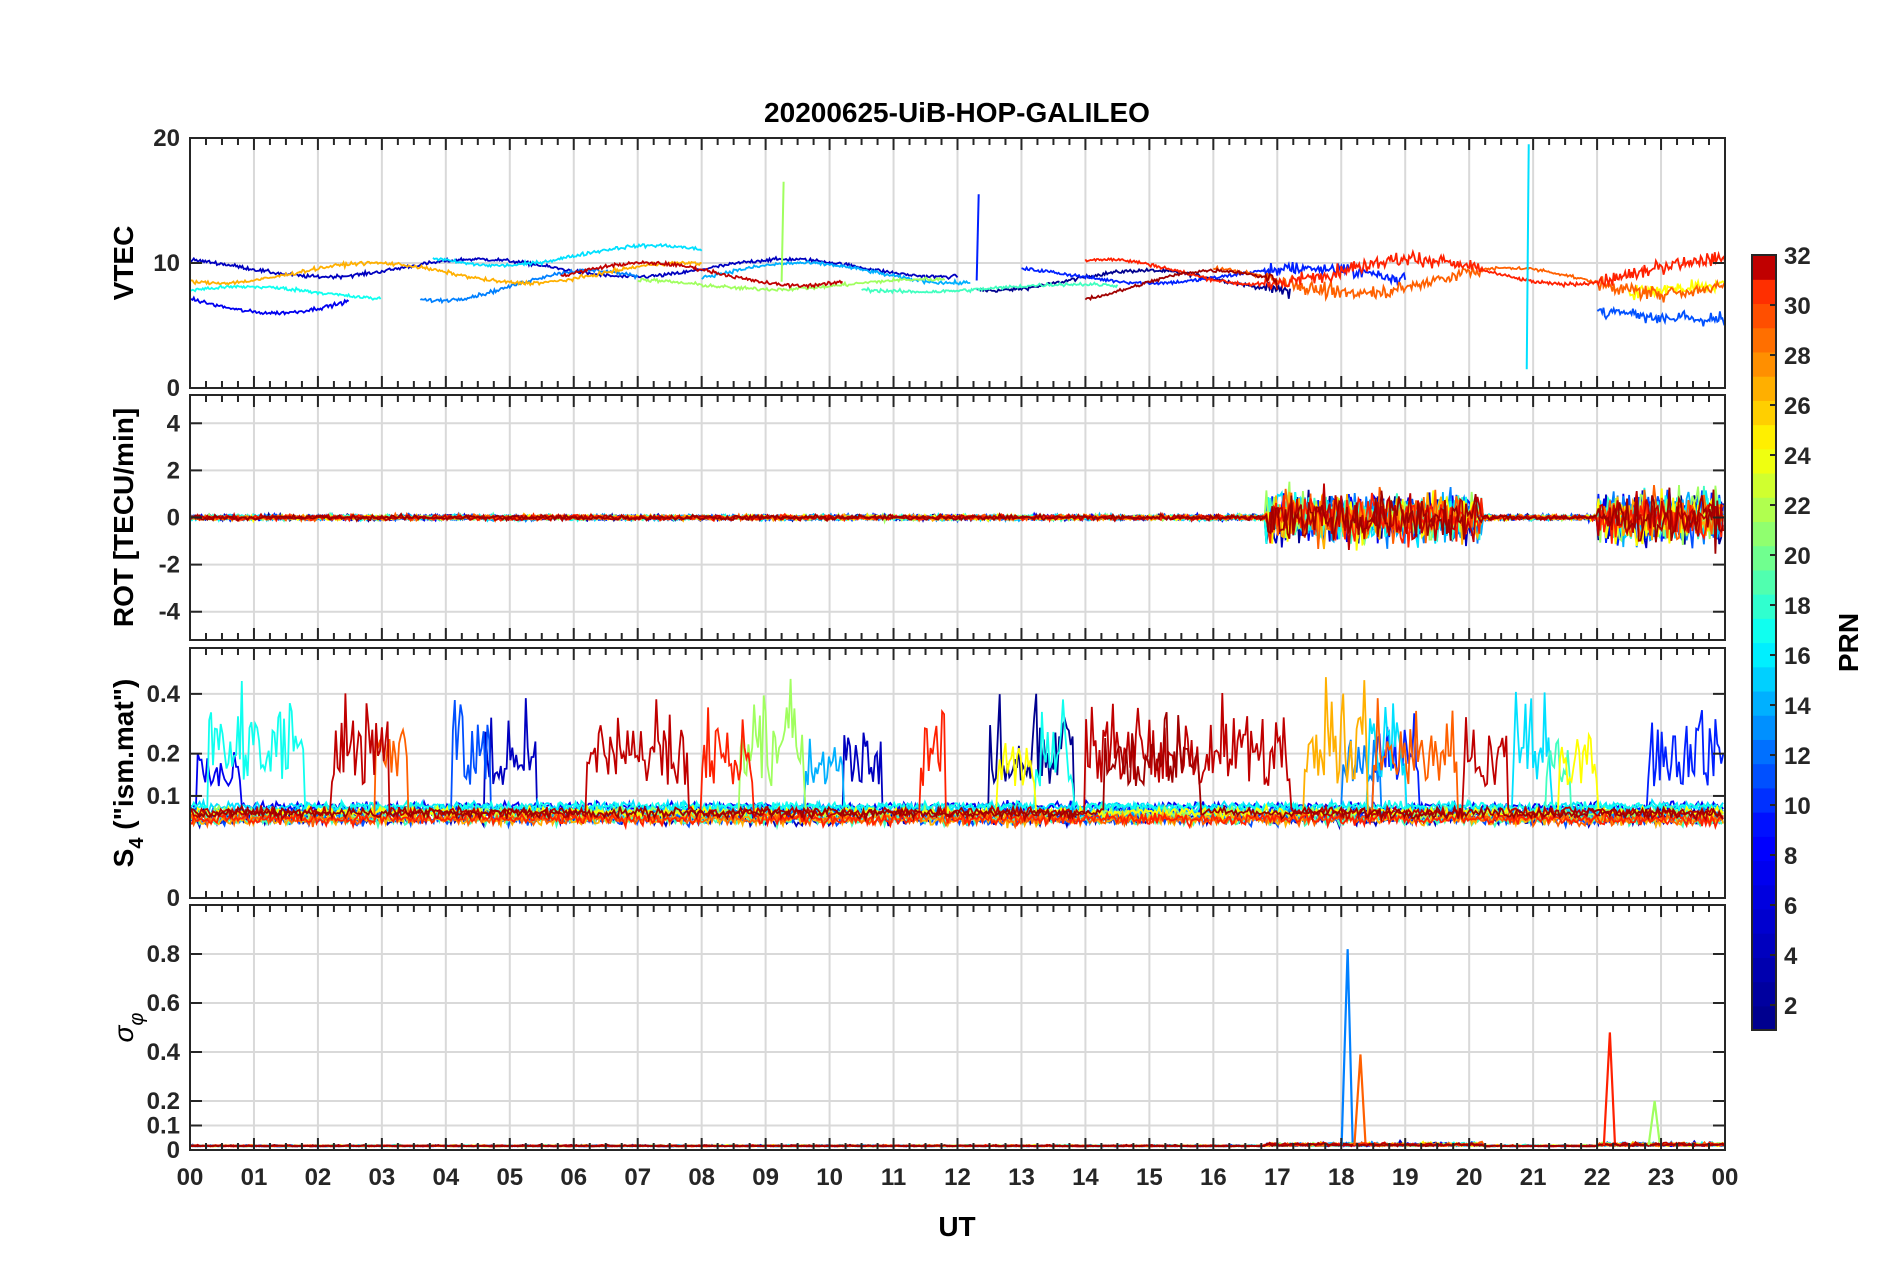 This screenshot has height=1272, width=1902. Describe the element at coordinates (1797, 606) in the screenshot. I see `colorbar-tick-label: 18` at that location.